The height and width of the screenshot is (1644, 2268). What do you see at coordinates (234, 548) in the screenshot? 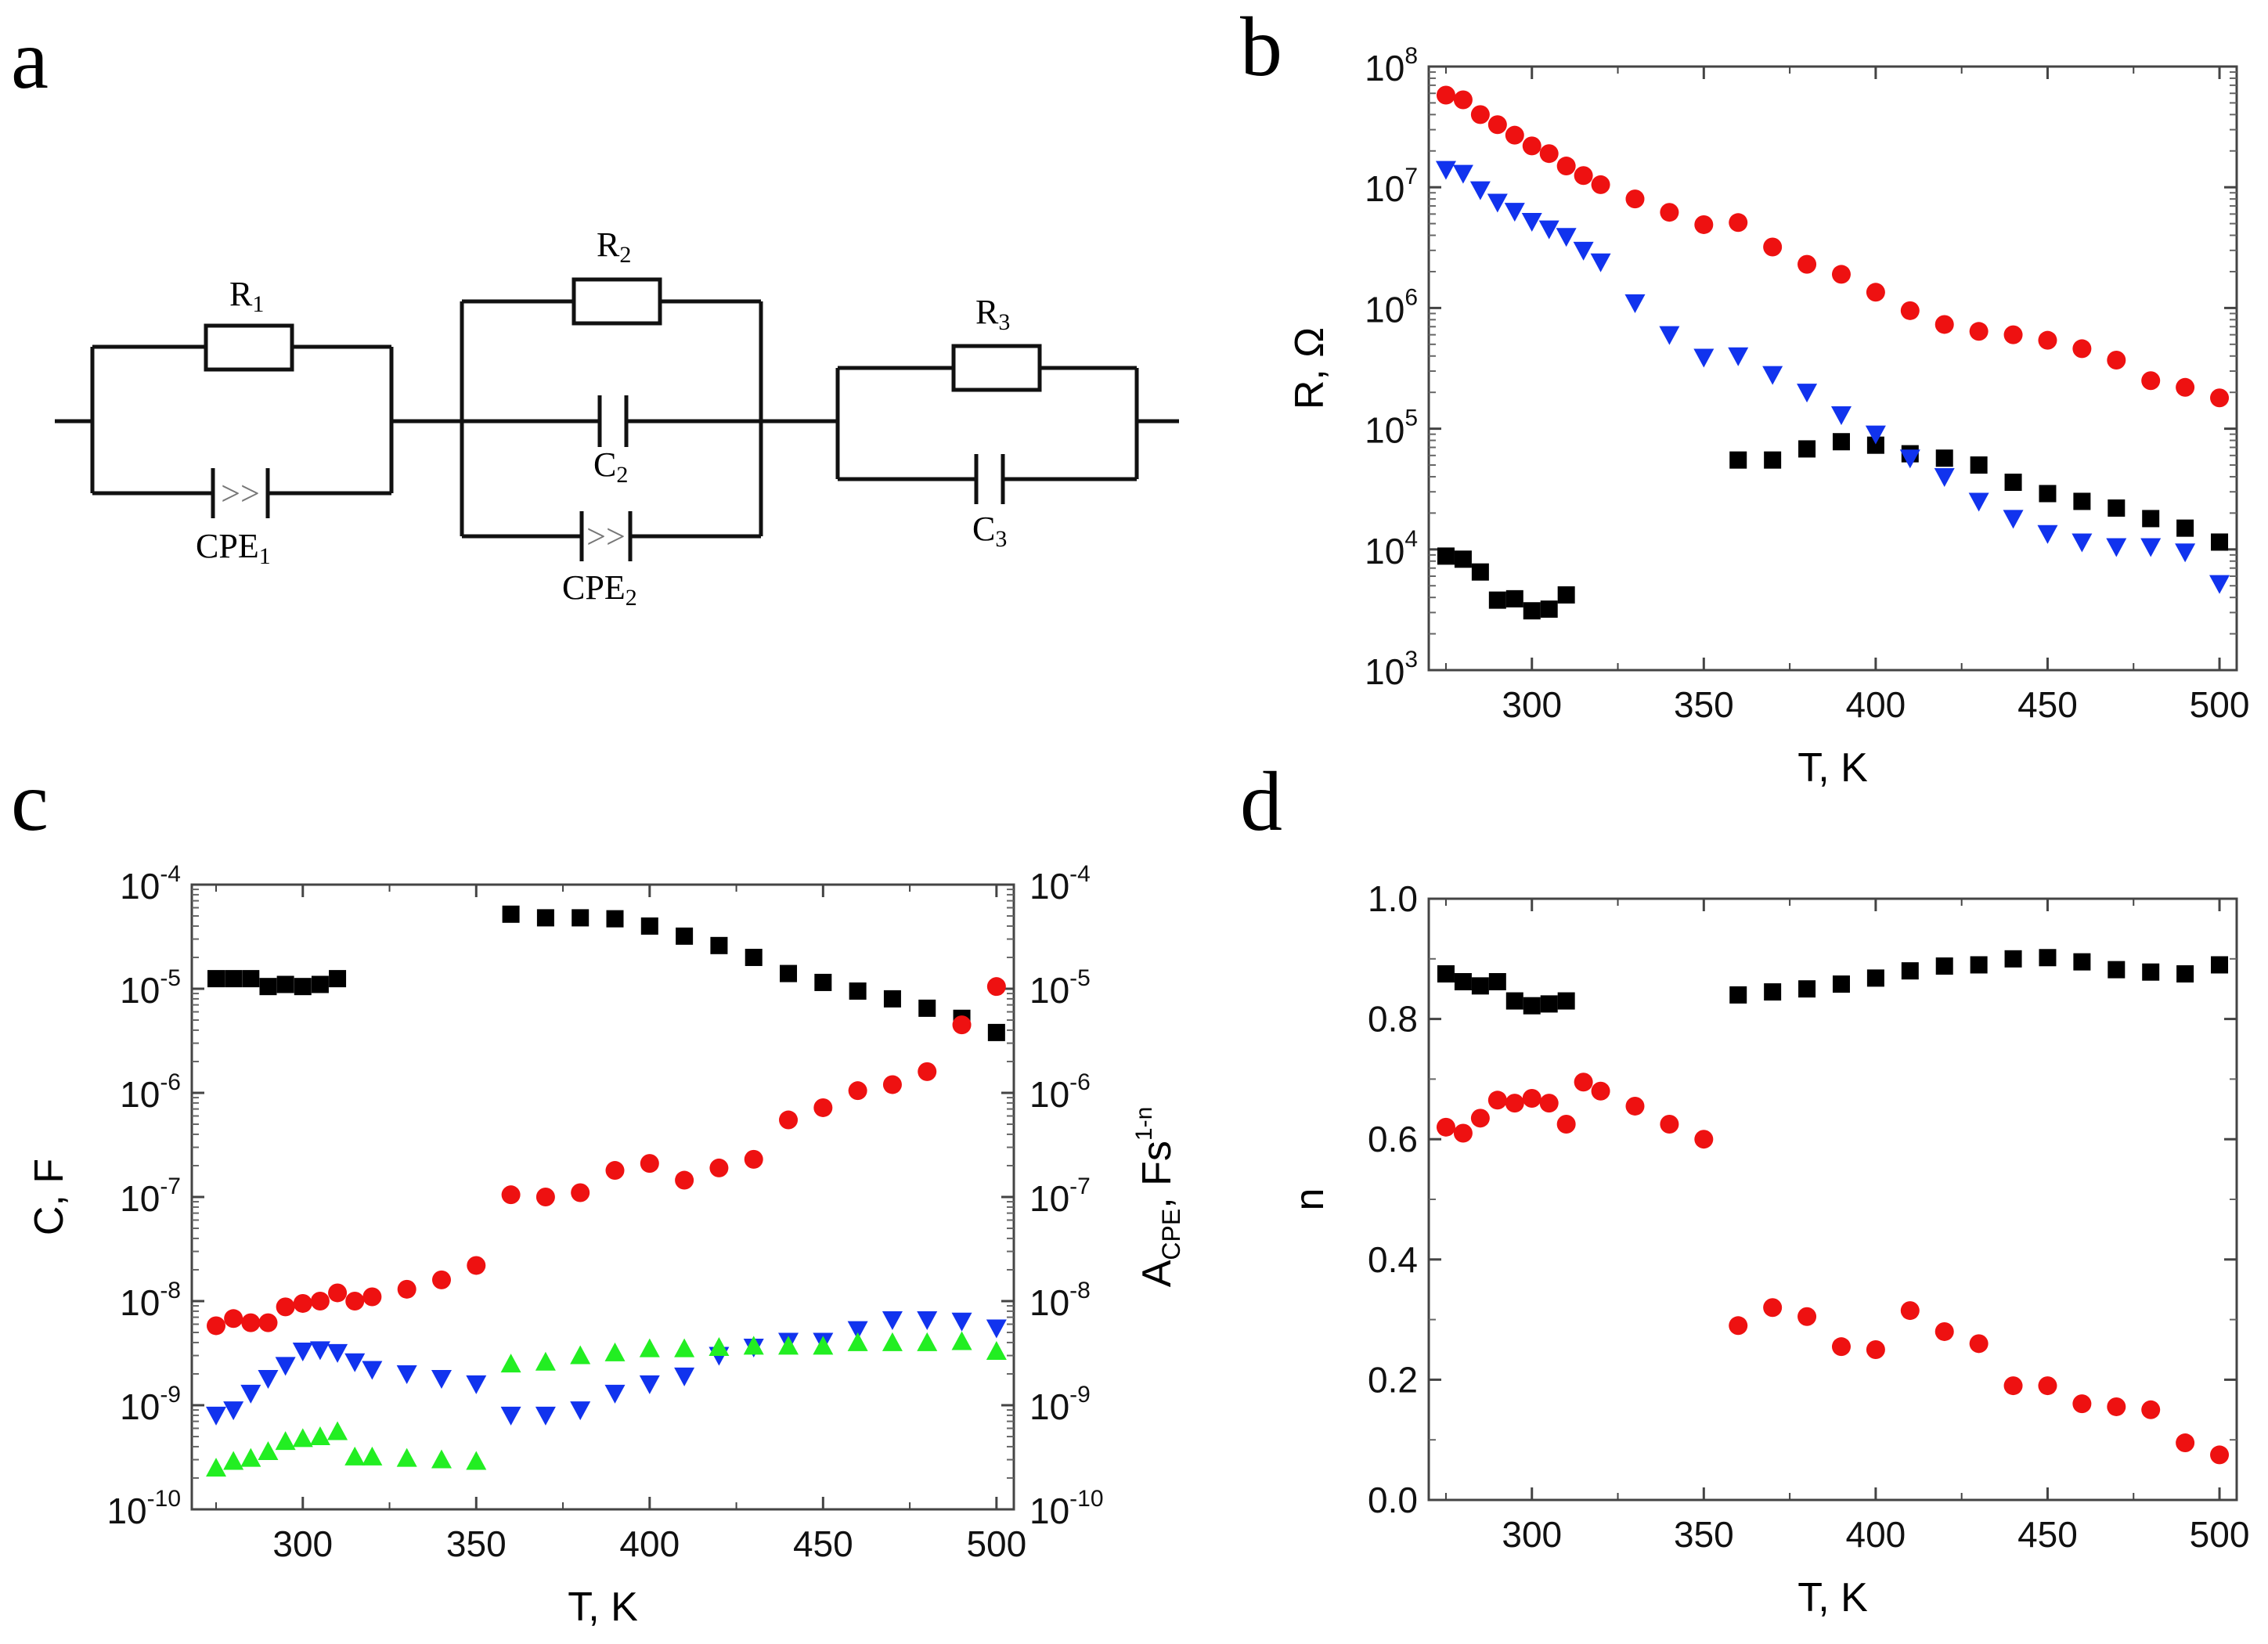
I see `label-cpe1: CPE1` at bounding box center [234, 548].